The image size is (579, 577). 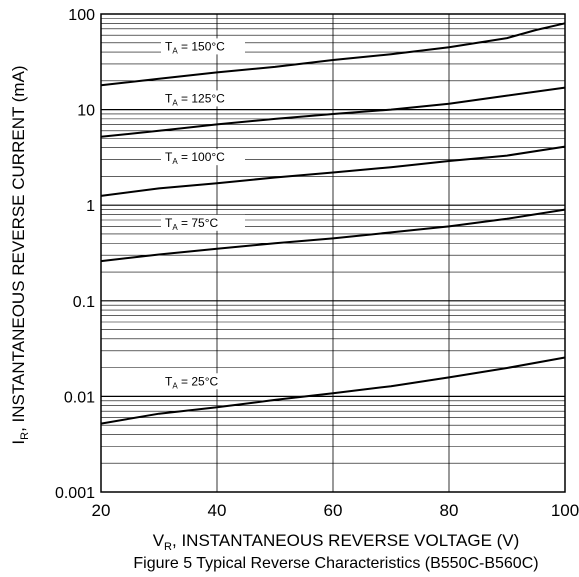 I want to click on series-label-rest: = 150°C, so click(x=201, y=46).